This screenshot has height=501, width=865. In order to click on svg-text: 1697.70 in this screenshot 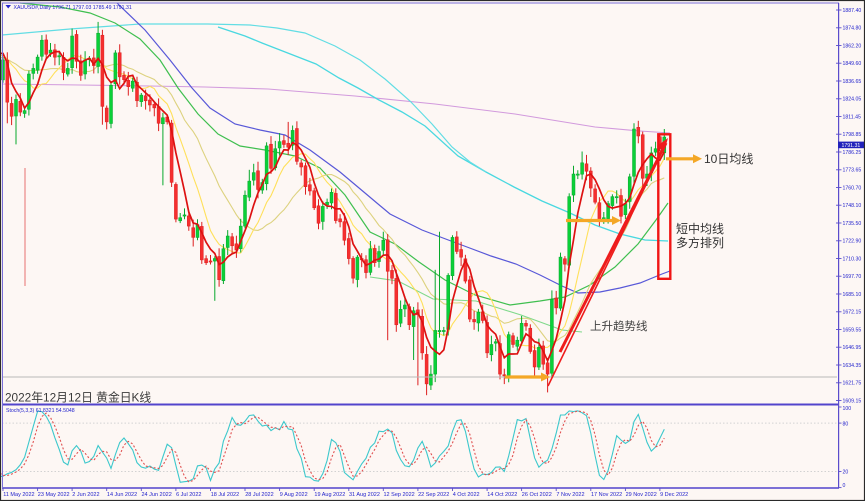, I will do `click(852, 277)`.